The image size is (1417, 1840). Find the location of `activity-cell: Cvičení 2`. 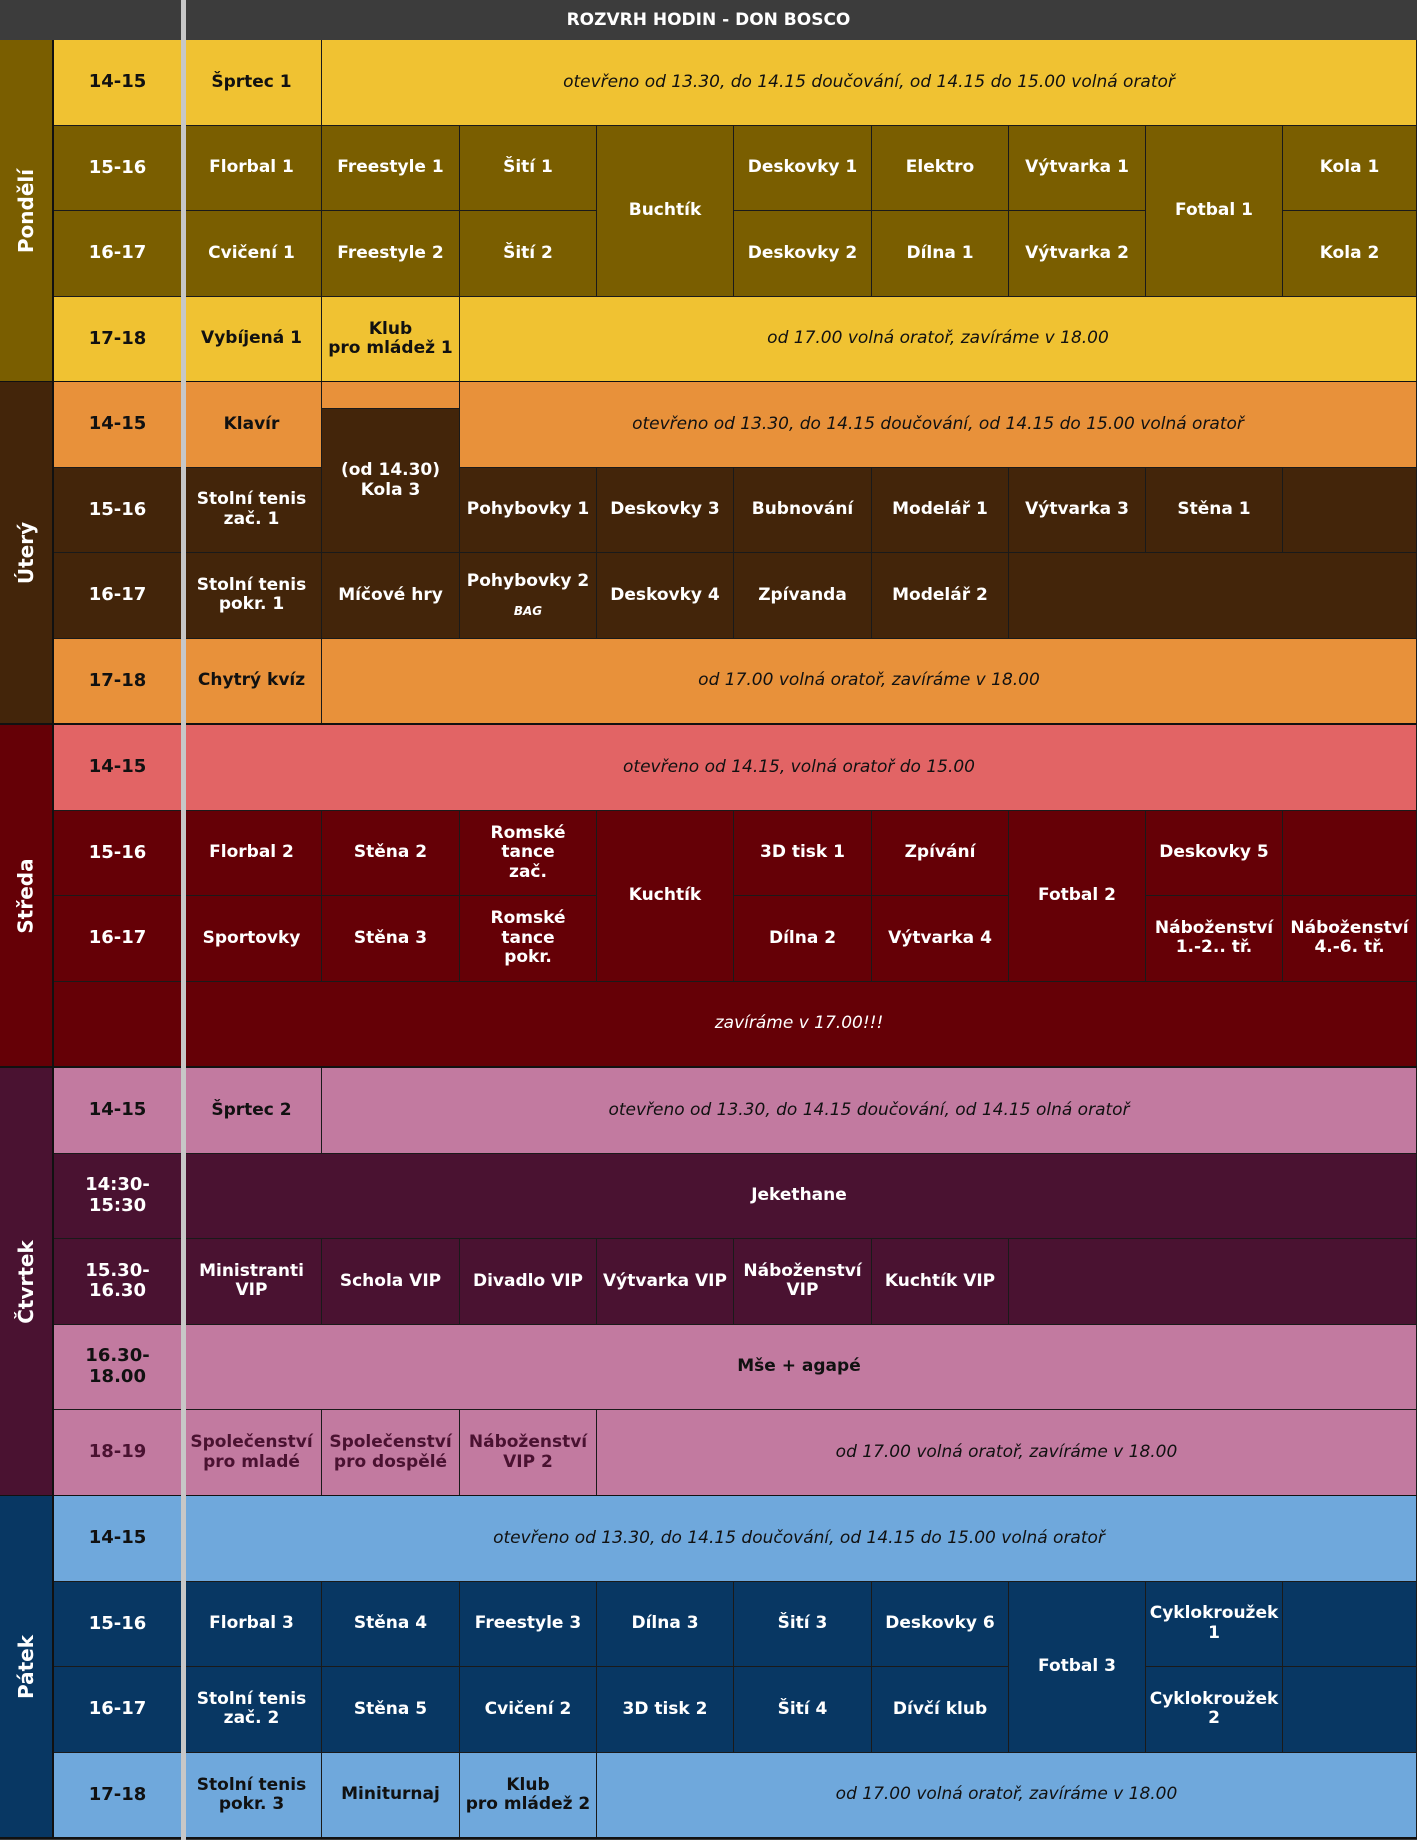

activity-cell: Cvičení 2 is located at coordinates (528, 1710).